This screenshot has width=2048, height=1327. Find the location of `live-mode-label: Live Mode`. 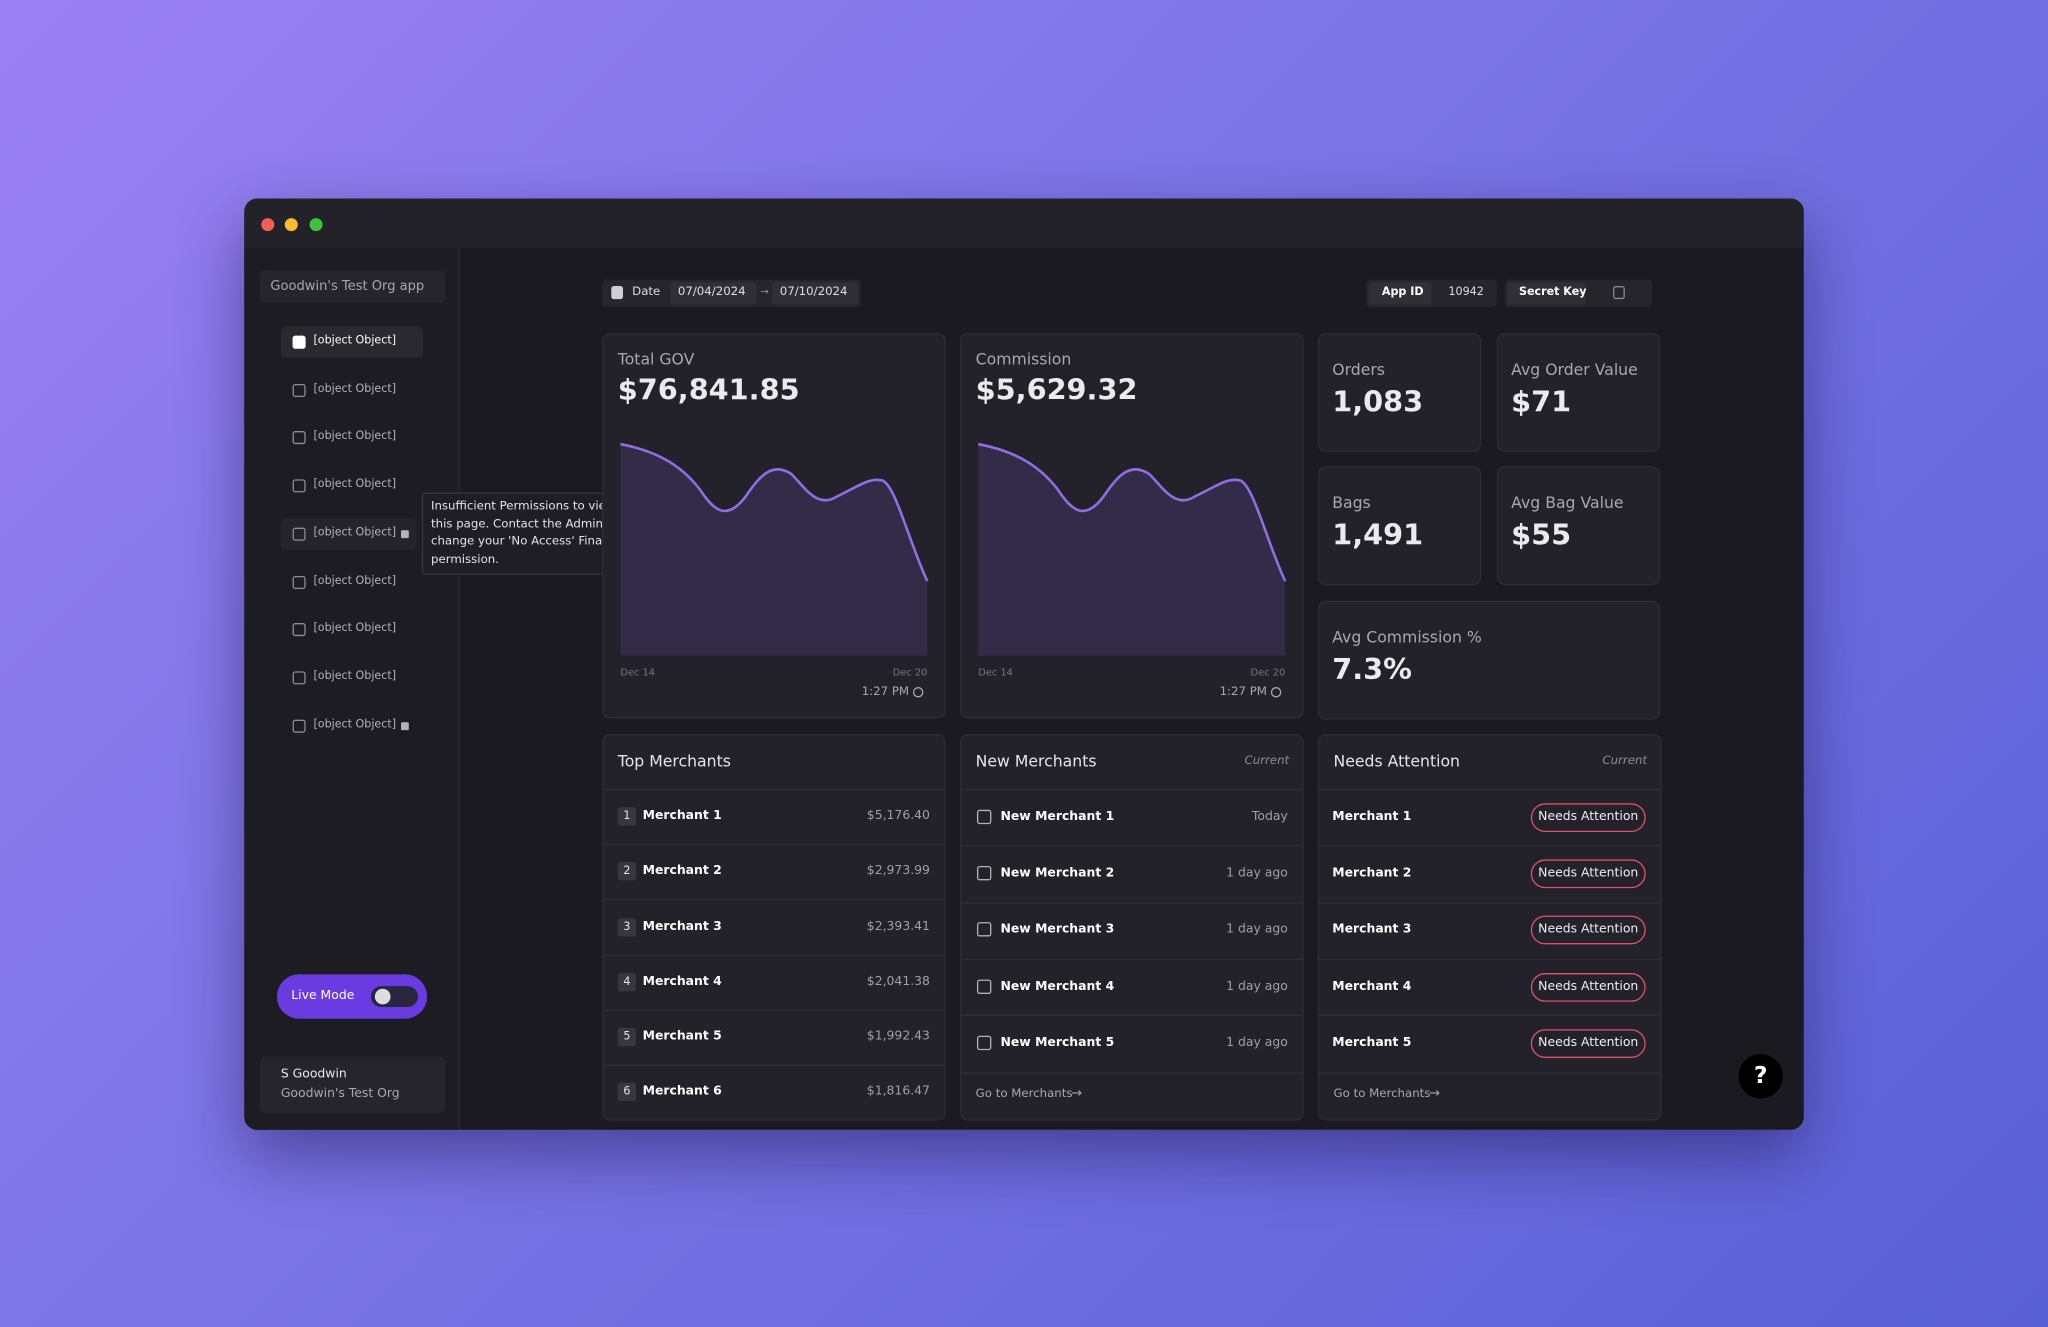

live-mode-label: Live Mode is located at coordinates (323, 996).